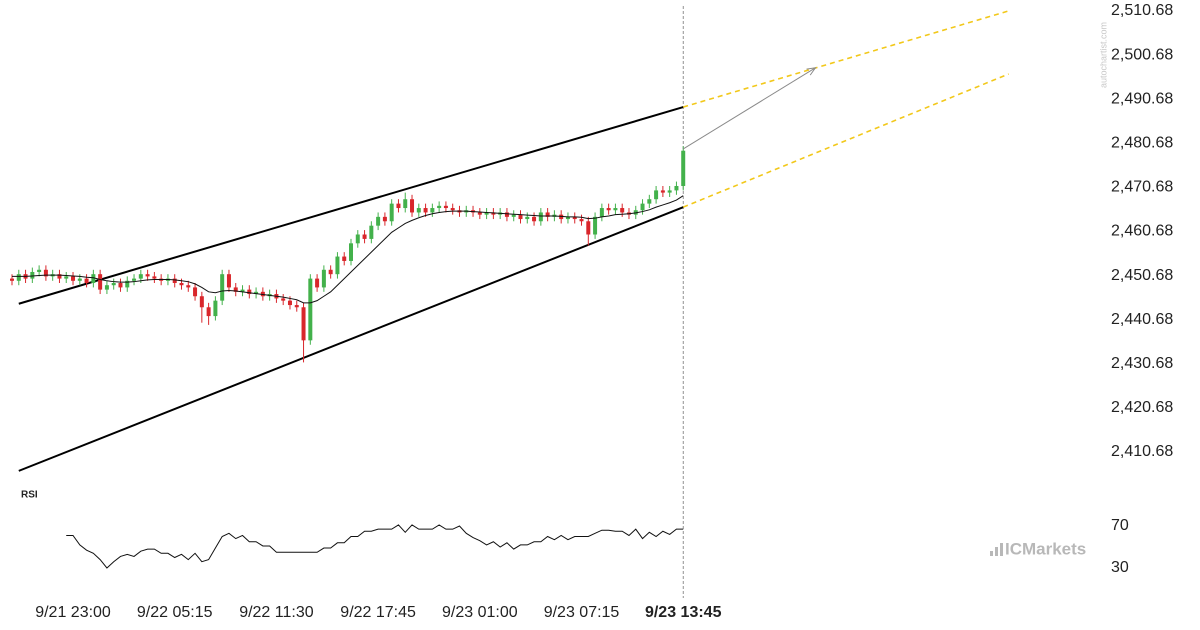 This screenshot has height=630, width=1200. What do you see at coordinates (1142, 319) in the screenshot?
I see `y-tick-label: 2,440.68` at bounding box center [1142, 319].